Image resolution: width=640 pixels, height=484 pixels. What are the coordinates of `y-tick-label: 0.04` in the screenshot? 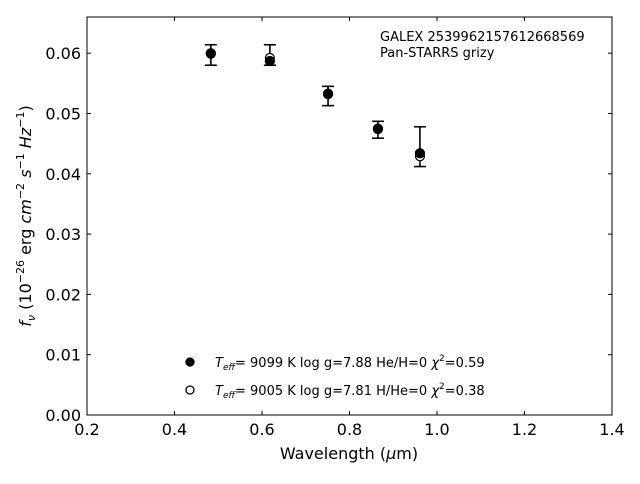 It's located at (63, 174).